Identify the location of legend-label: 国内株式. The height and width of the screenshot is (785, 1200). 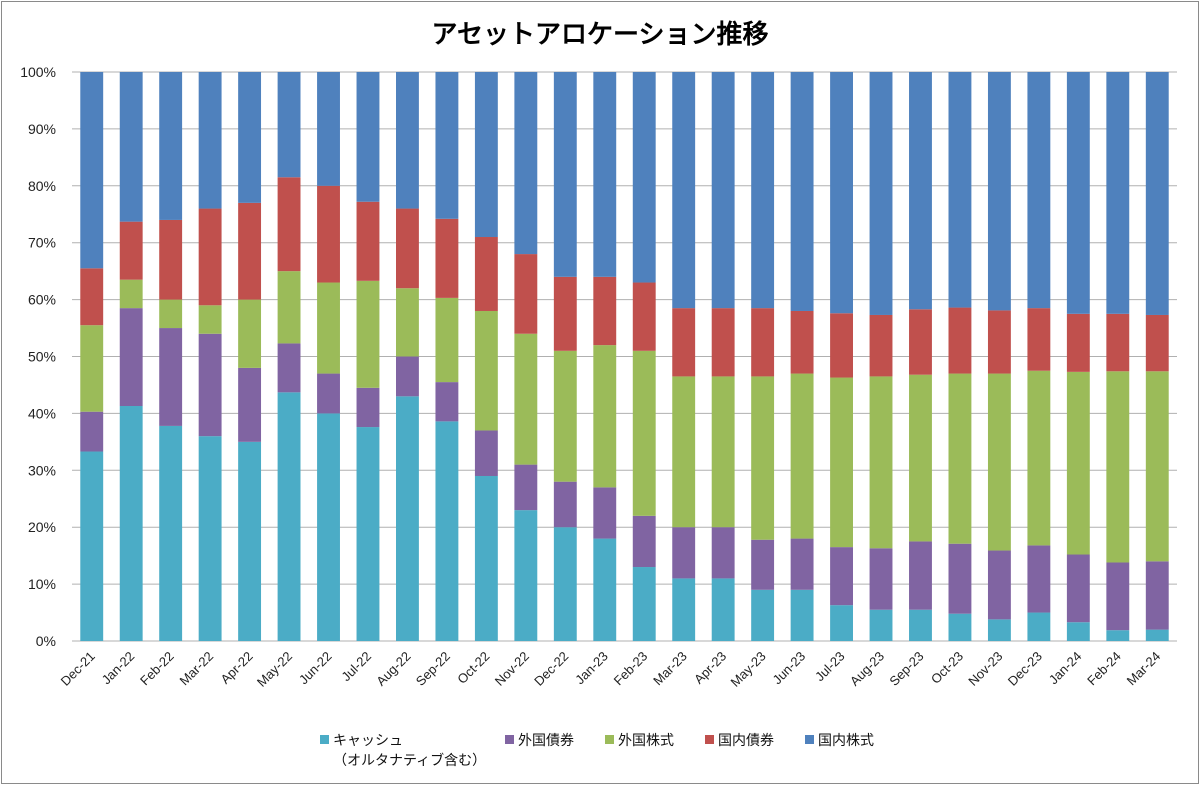
(846, 741).